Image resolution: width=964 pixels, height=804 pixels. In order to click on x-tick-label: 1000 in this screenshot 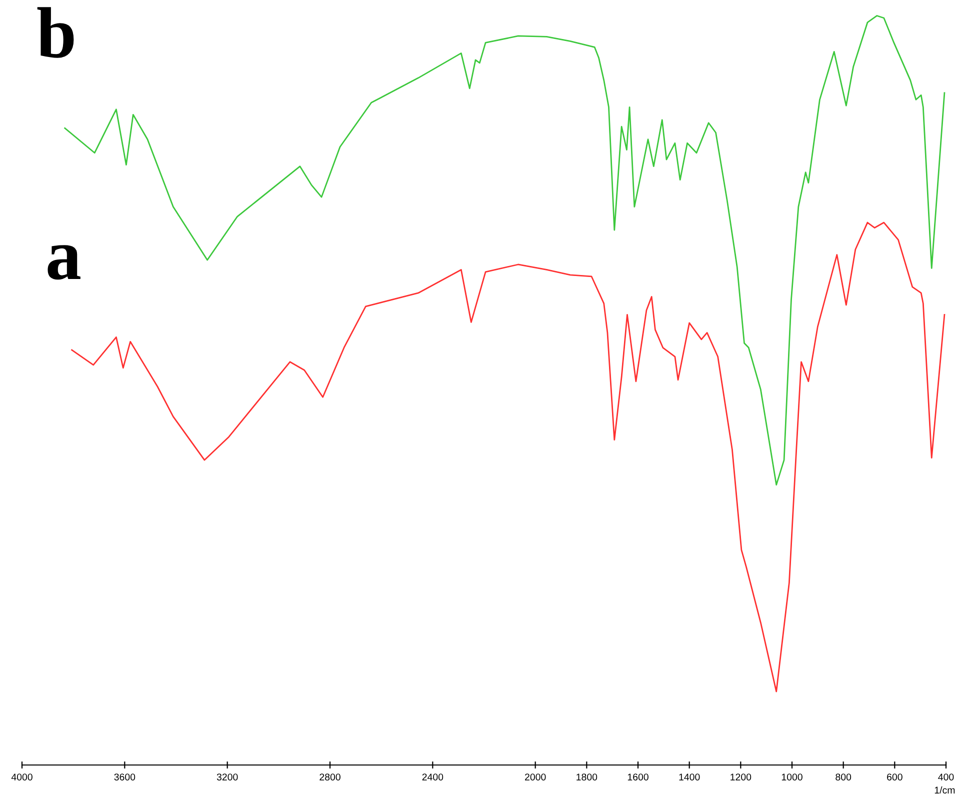, I will do `click(792, 777)`.